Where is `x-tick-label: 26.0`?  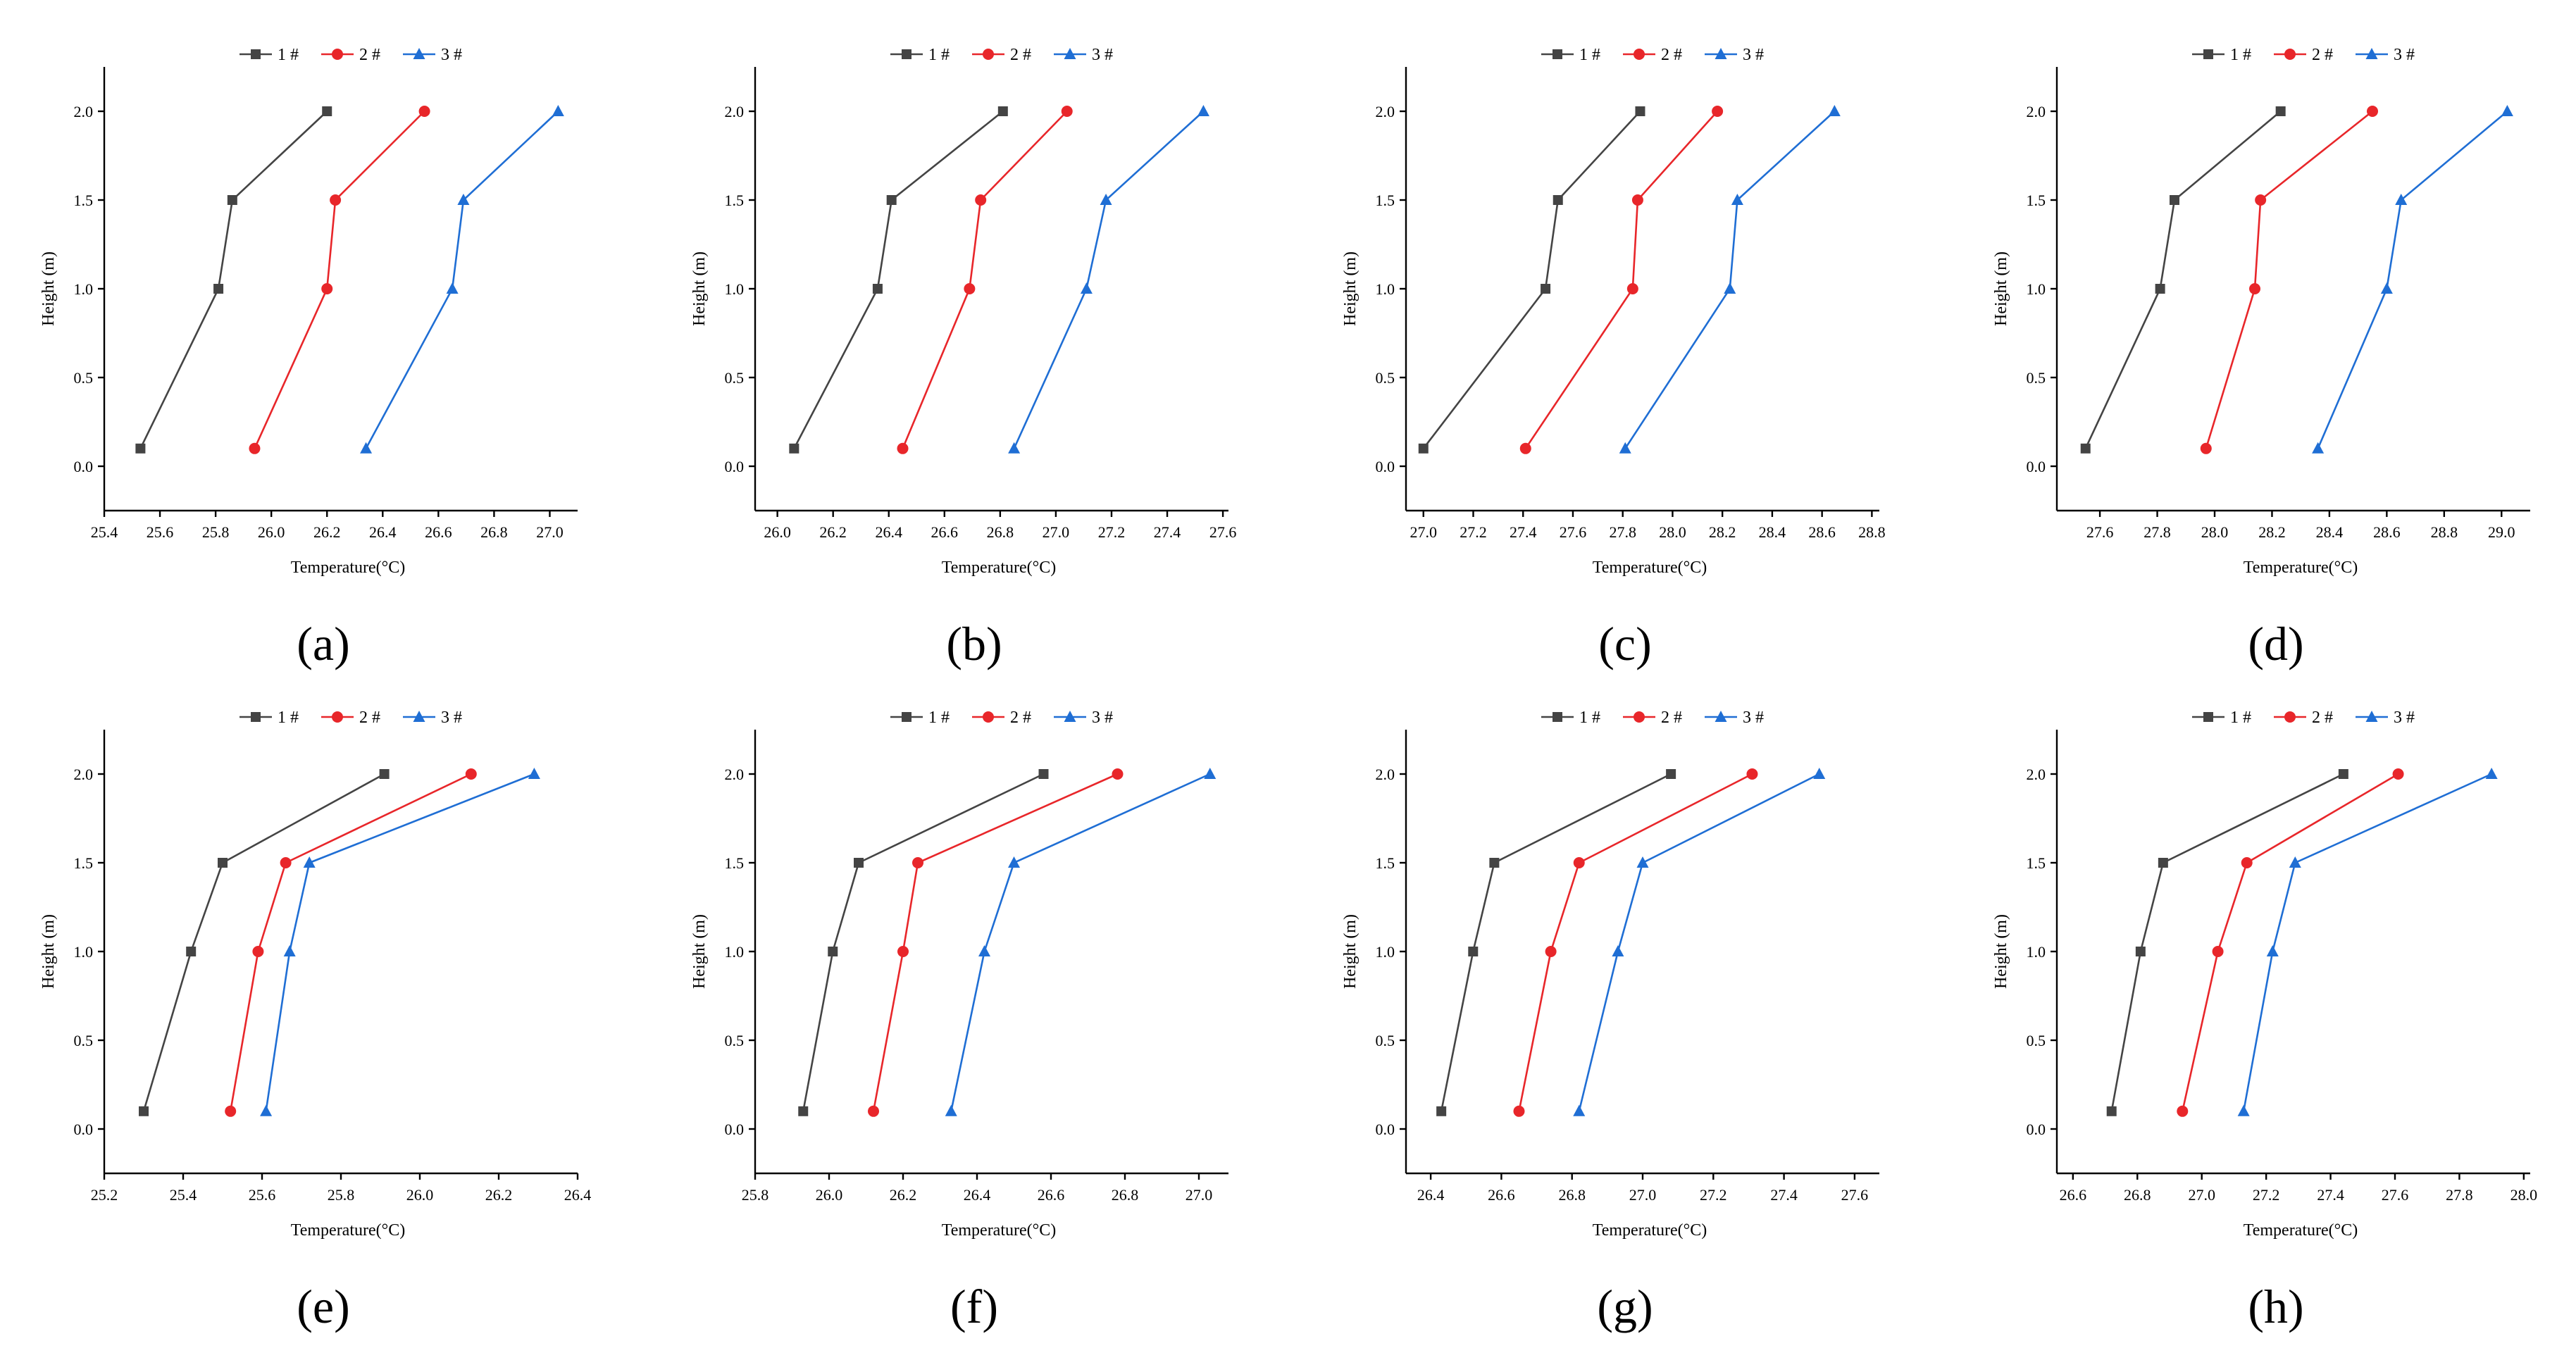
x-tick-label: 26.0 is located at coordinates (829, 1195).